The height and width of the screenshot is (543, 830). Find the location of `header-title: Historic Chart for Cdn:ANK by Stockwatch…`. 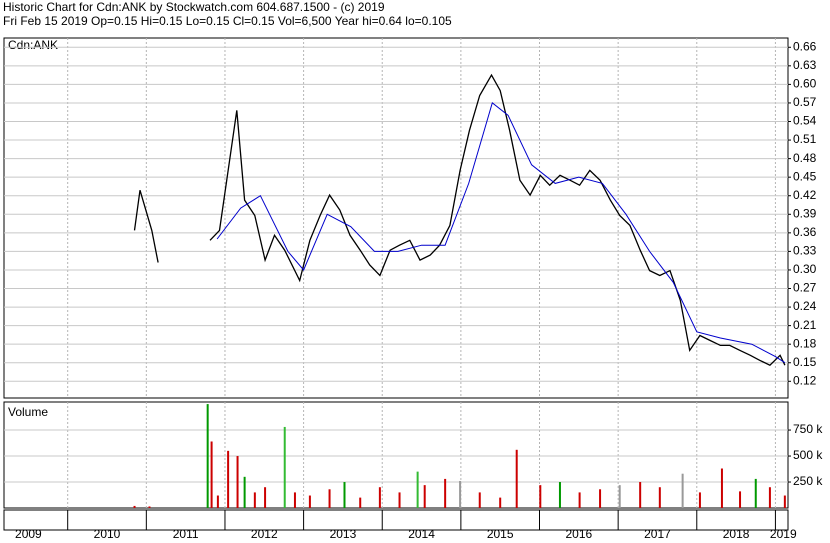

header-title: Historic Chart for Cdn:ANK by Stockwatch… is located at coordinates (194, 7).